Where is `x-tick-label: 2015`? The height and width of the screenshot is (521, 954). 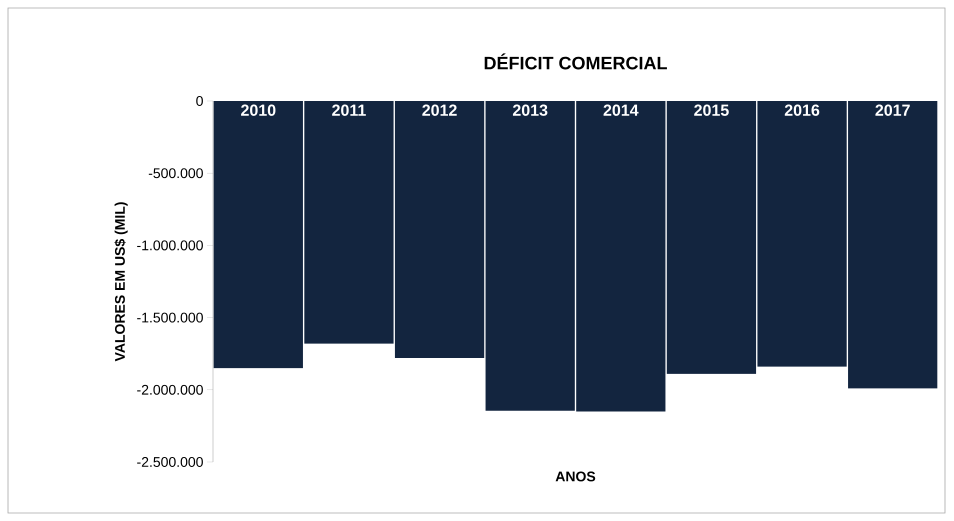
x-tick-label: 2015 is located at coordinates (711, 110).